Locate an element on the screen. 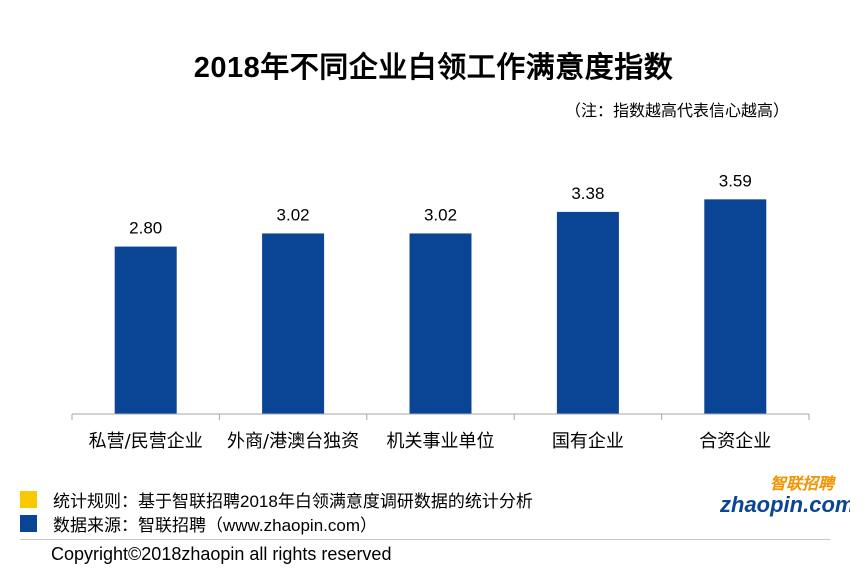  zhaopin-logo: 智联招聘 zhaopin.com is located at coordinates (785, 495).